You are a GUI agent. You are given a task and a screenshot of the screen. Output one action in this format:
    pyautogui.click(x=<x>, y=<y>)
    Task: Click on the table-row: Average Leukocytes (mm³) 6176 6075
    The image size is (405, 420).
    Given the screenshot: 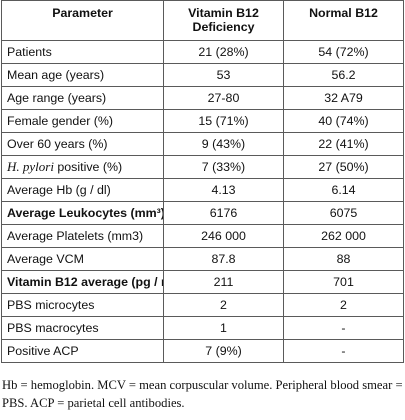 What is the action you would take?
    pyautogui.click(x=202, y=213)
    